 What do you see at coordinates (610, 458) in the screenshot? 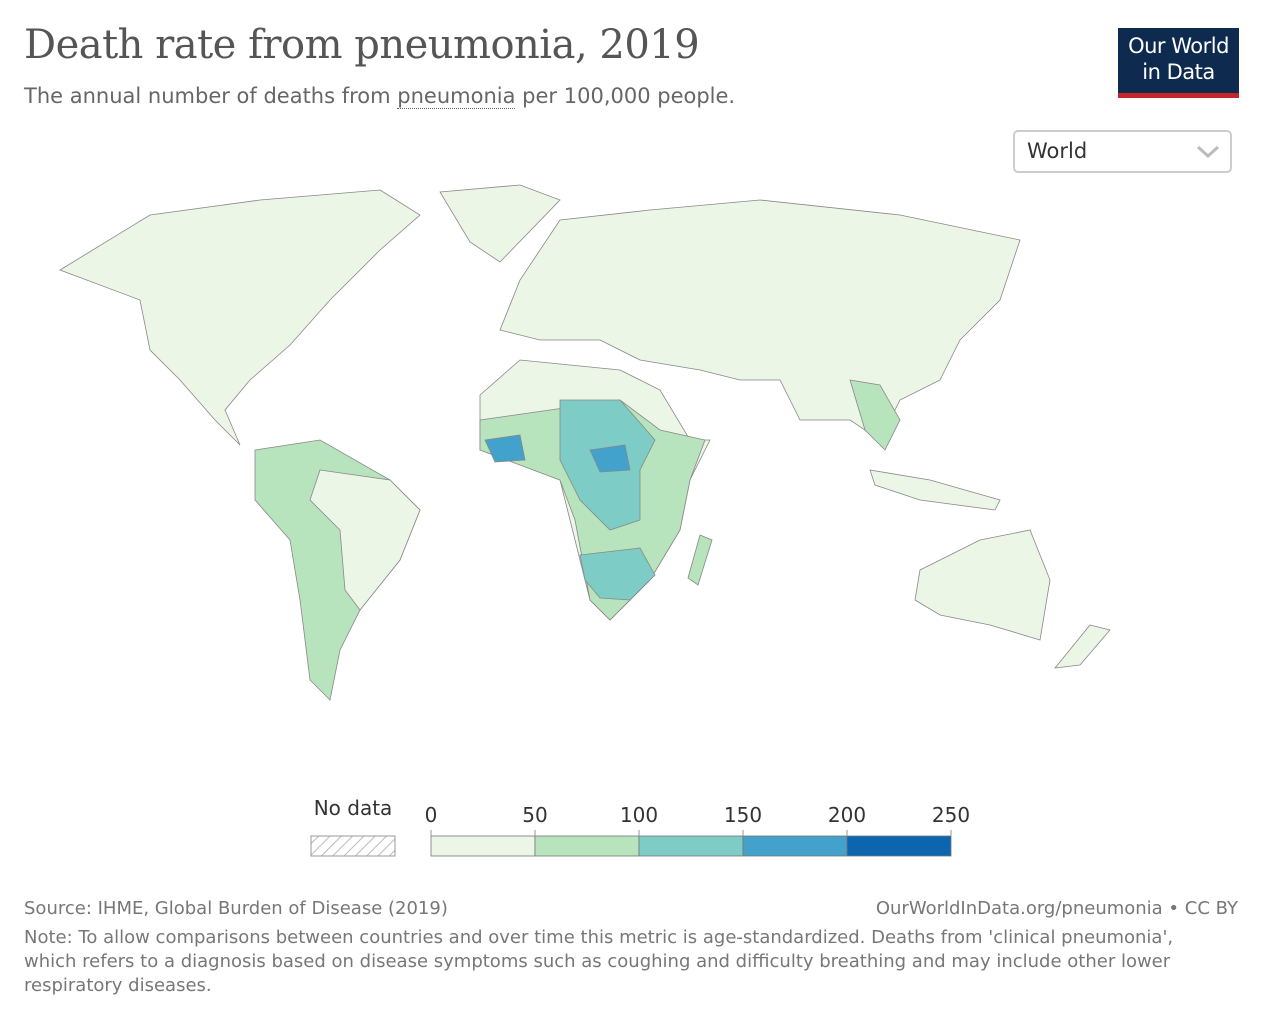
I see `nigeria` at bounding box center [610, 458].